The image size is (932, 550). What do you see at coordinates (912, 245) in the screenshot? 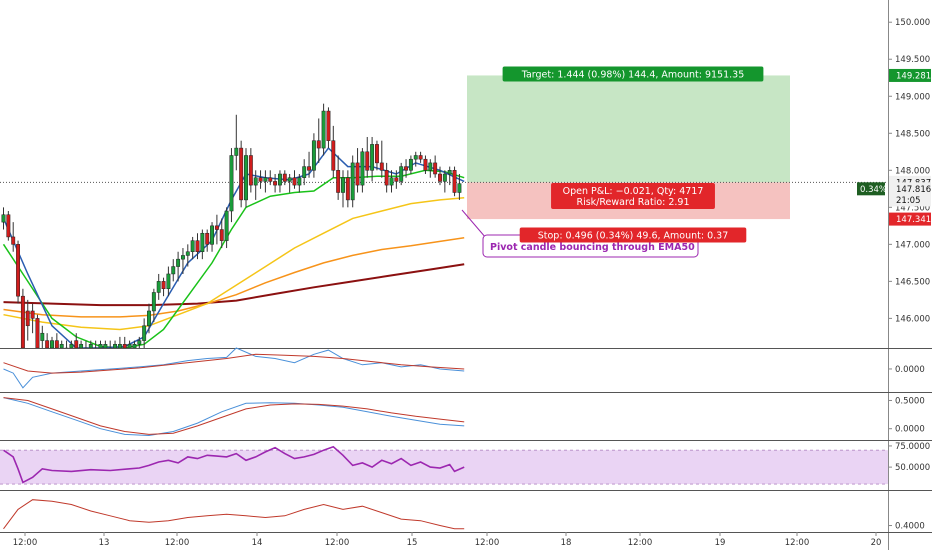
I see `y-tick-label: 147.000` at bounding box center [912, 245].